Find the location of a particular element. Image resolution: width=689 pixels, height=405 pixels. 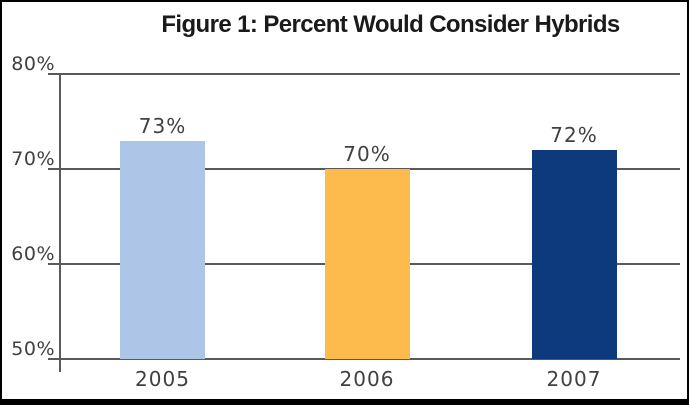

bar-2005 is located at coordinates (162, 249).